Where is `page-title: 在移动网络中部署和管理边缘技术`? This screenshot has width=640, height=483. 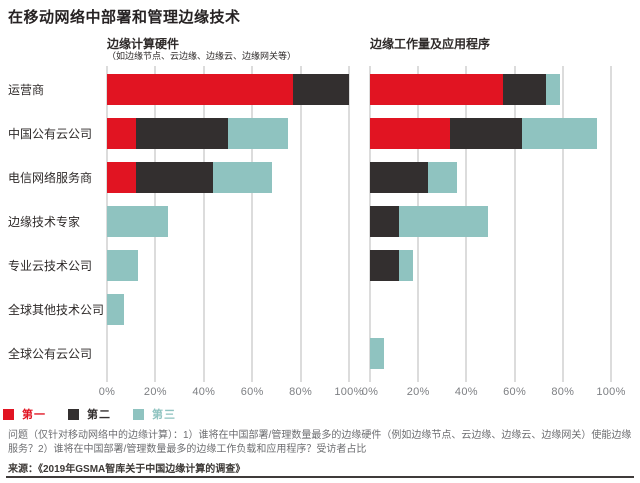 page-title: 在移动网络中部署和管理边缘技术 is located at coordinates (124, 17).